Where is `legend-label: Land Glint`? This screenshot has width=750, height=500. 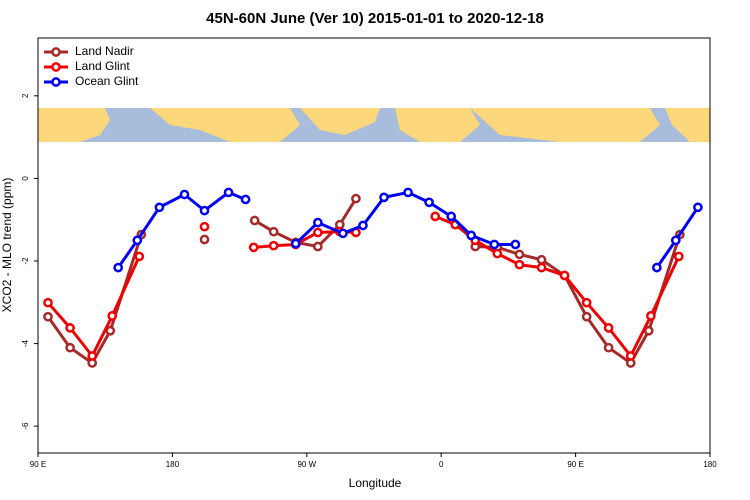 legend-label: Land Glint is located at coordinates (102, 66).